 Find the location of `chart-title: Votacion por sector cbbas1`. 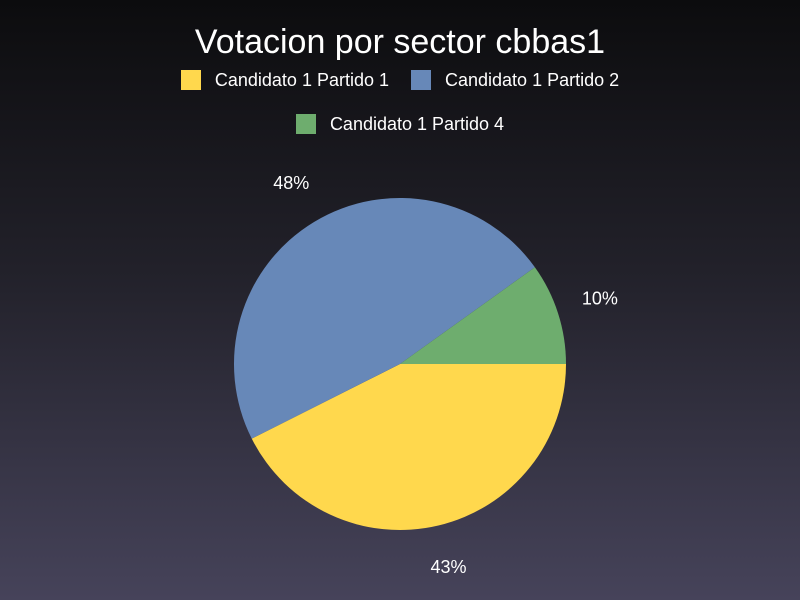

chart-title: Votacion por sector cbbas1 is located at coordinates (400, 42).